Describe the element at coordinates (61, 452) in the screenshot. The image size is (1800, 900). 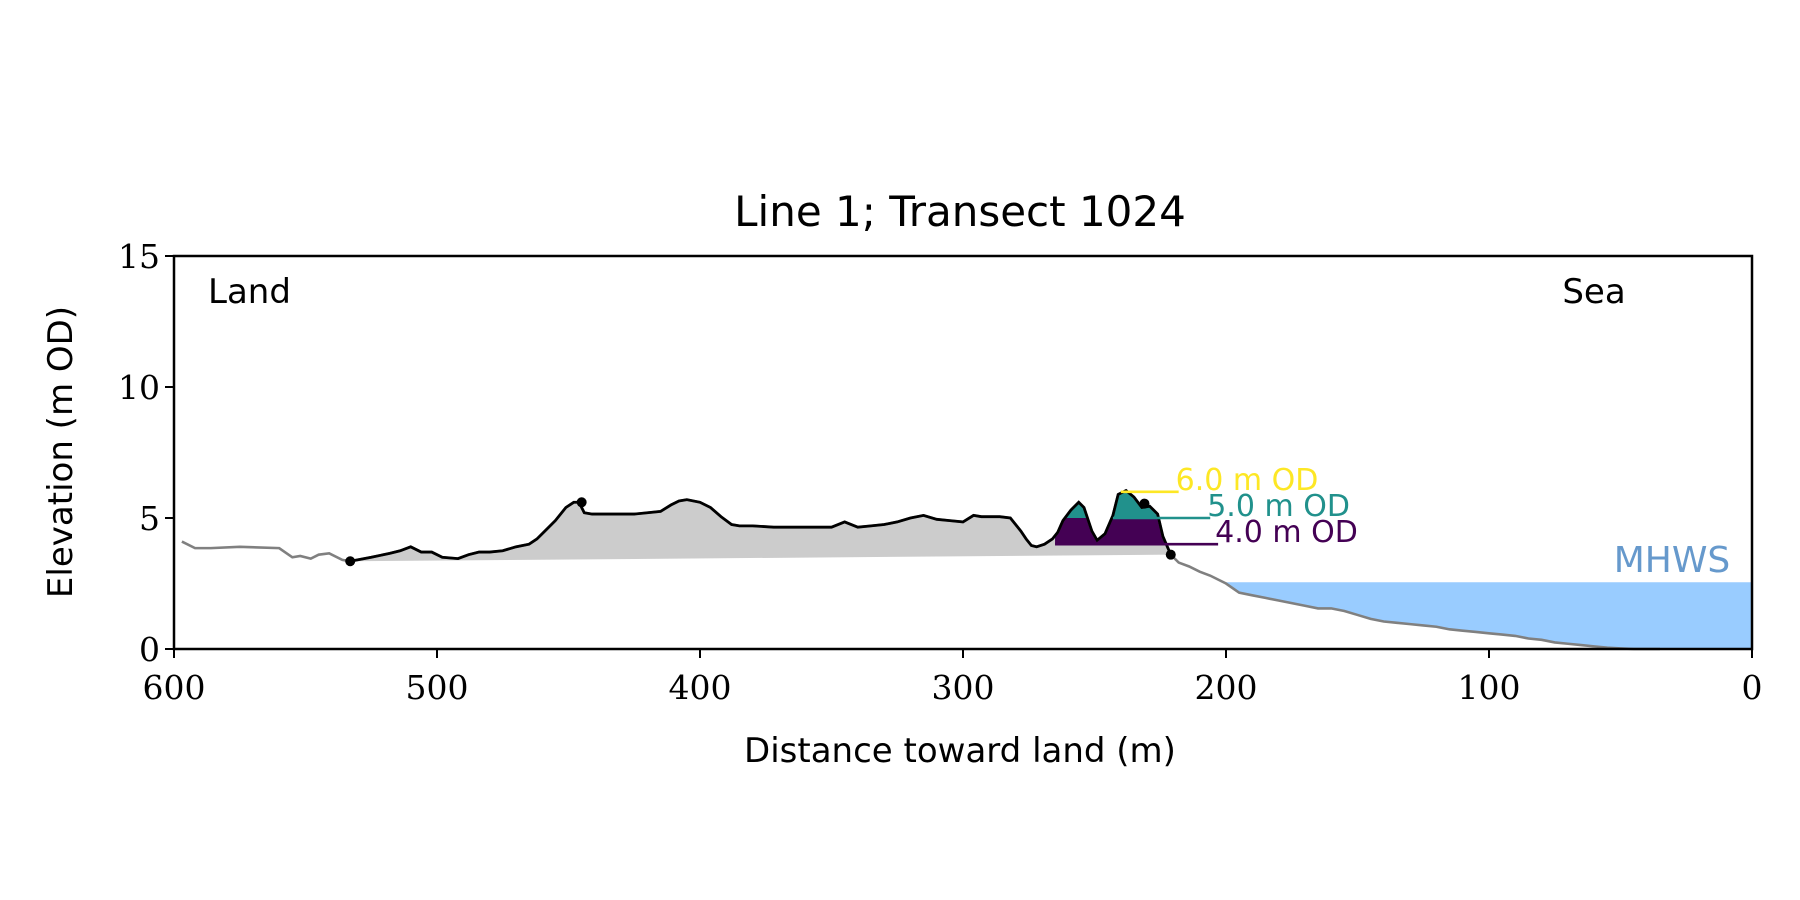
I see `y-axis-label: Elevation (m OD)` at that location.